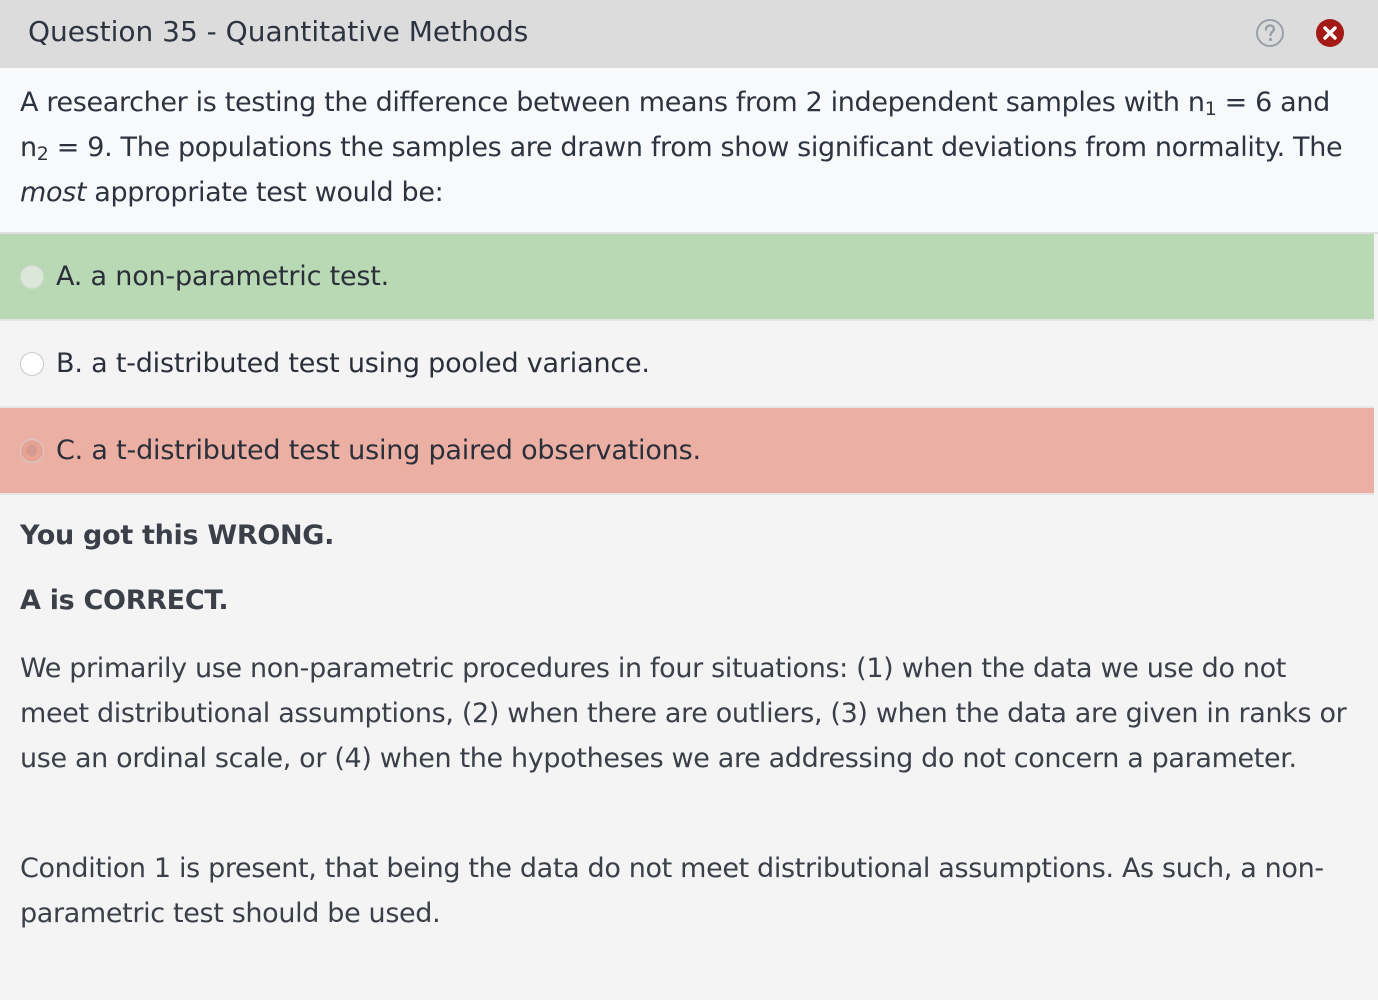  What do you see at coordinates (124, 600) in the screenshot?
I see `correct-answer-message: A is CORRECT.` at bounding box center [124, 600].